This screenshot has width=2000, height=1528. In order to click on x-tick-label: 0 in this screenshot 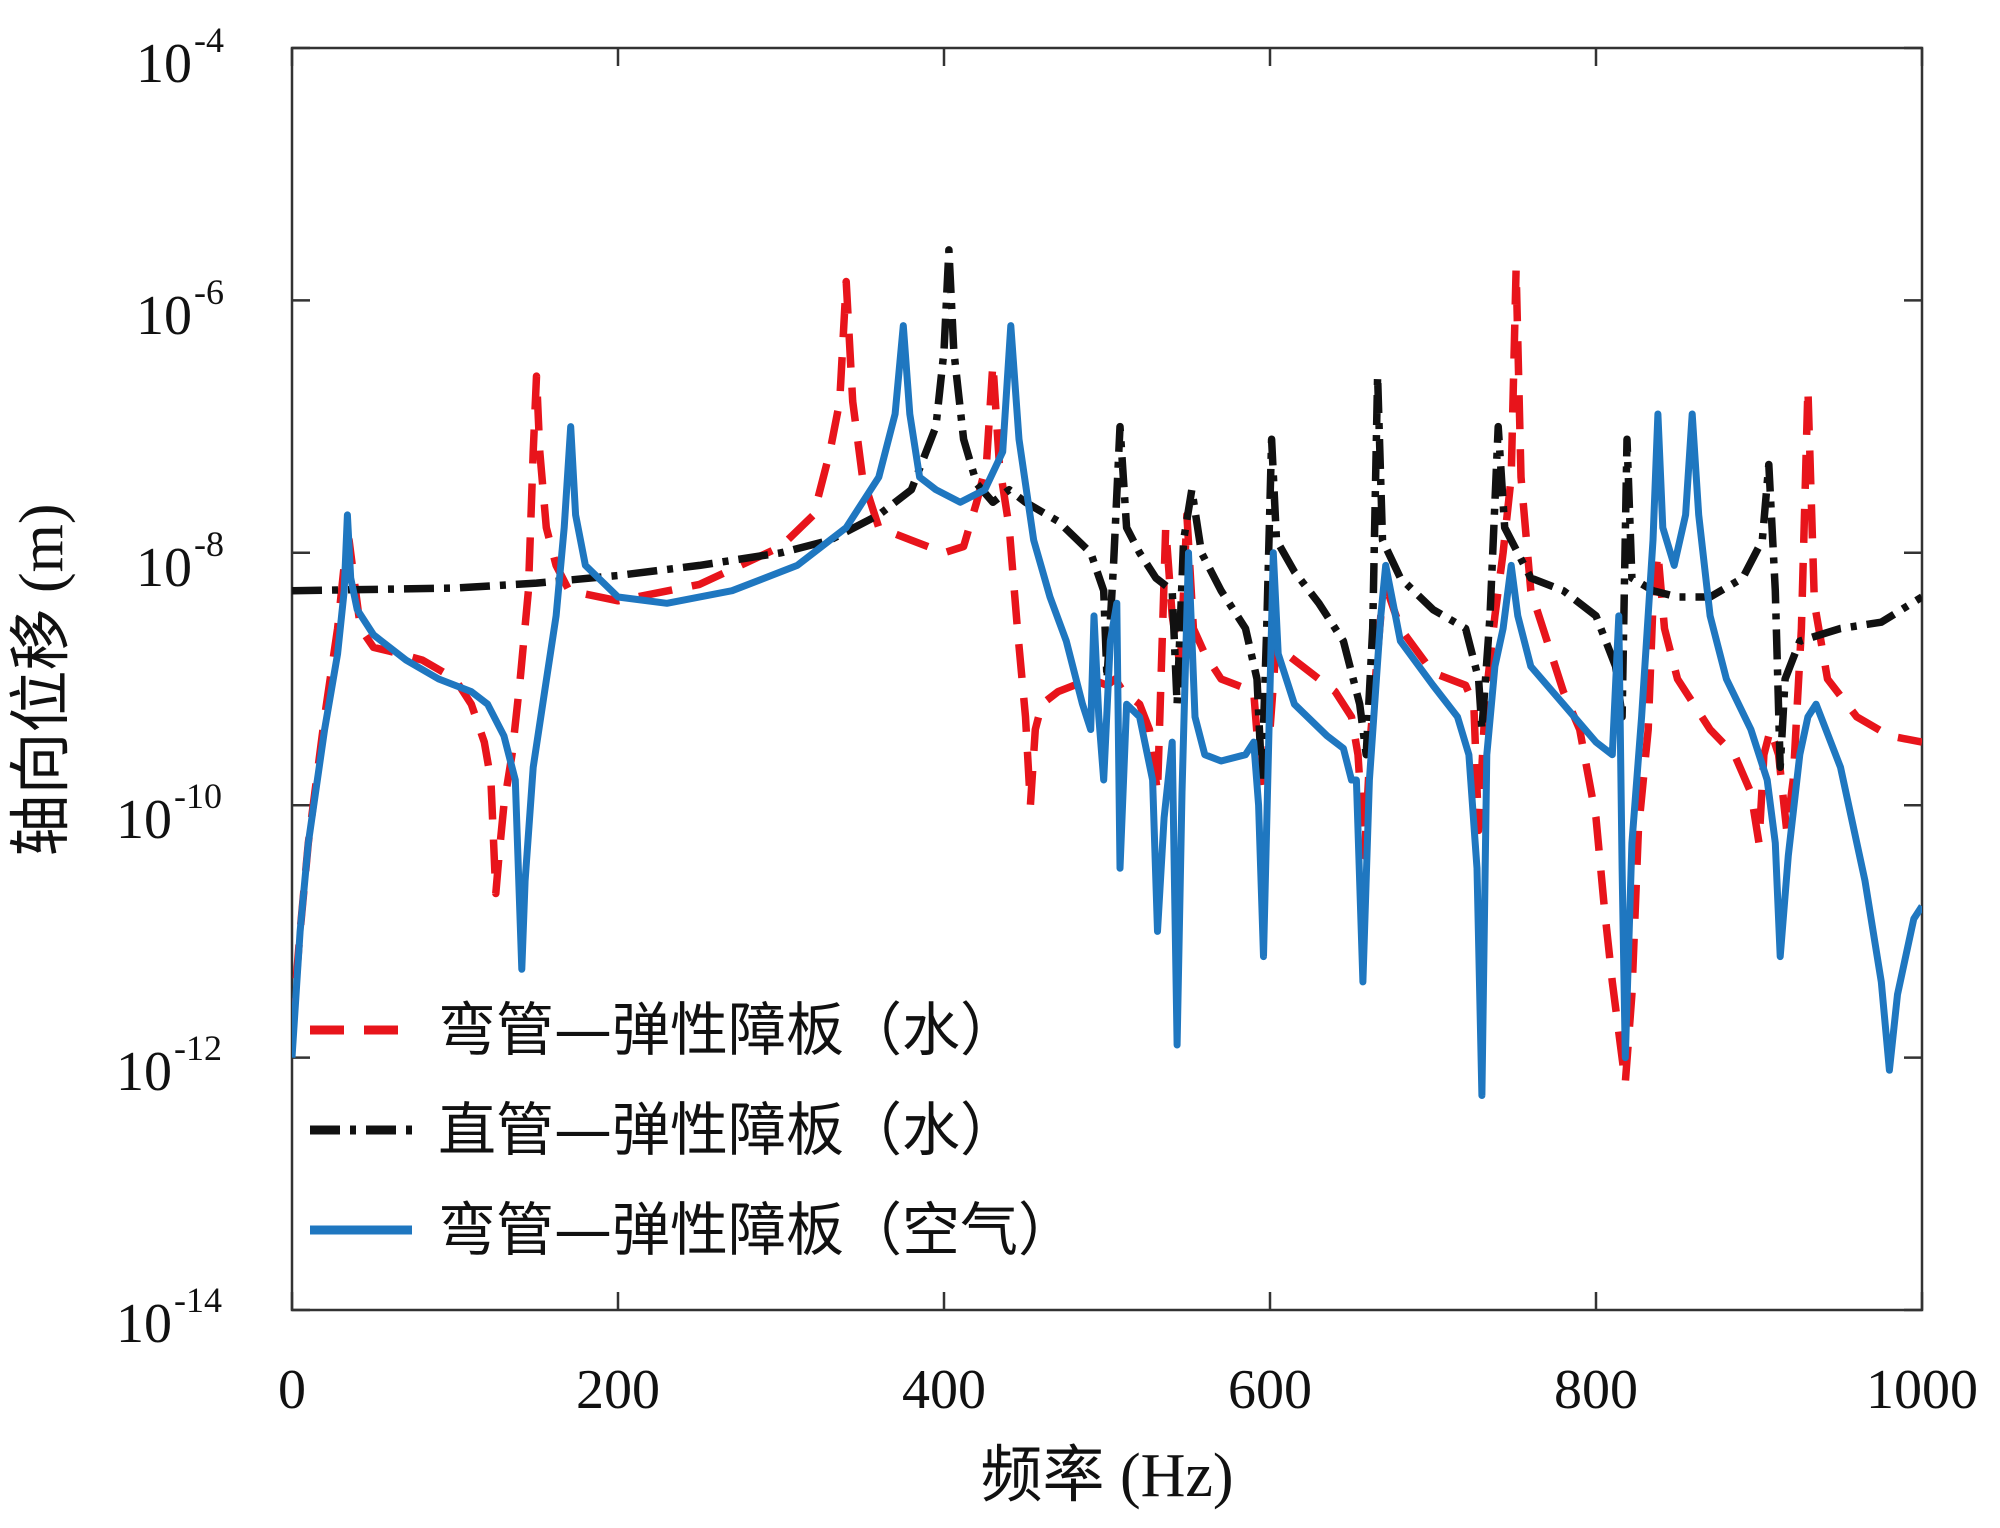, I will do `click(292, 1390)`.